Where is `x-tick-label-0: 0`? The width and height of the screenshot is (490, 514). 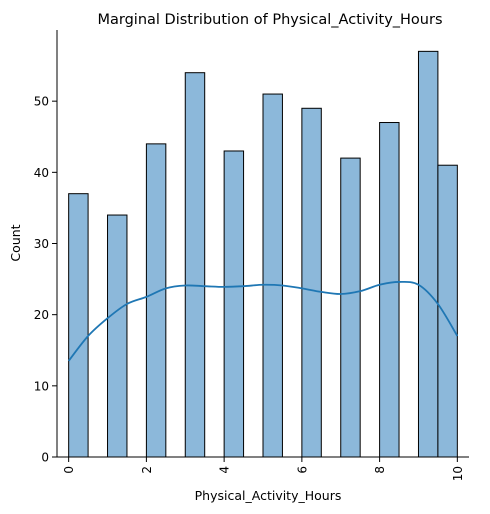 x-tick-label-0: 0 is located at coordinates (69, 470).